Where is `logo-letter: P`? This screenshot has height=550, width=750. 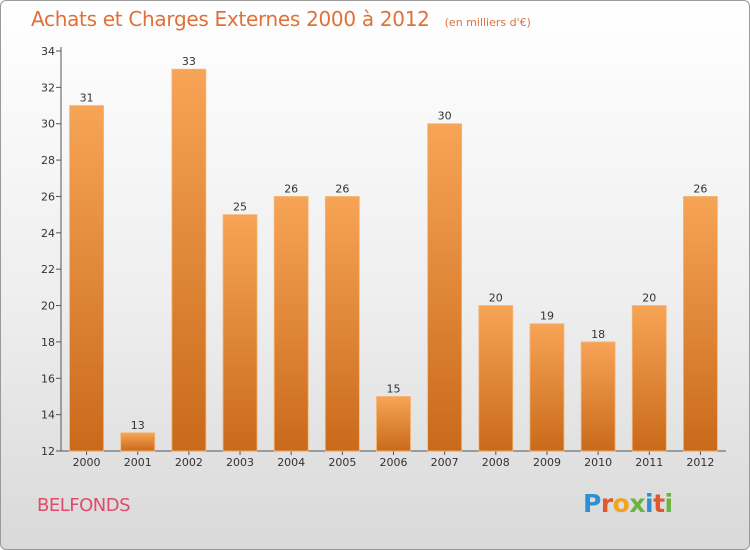 logo-letter: P is located at coordinates (592, 503).